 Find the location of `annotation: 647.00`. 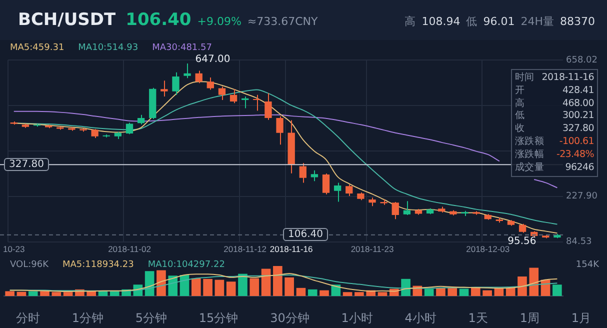

annotation: 647.00 is located at coordinates (212, 60).